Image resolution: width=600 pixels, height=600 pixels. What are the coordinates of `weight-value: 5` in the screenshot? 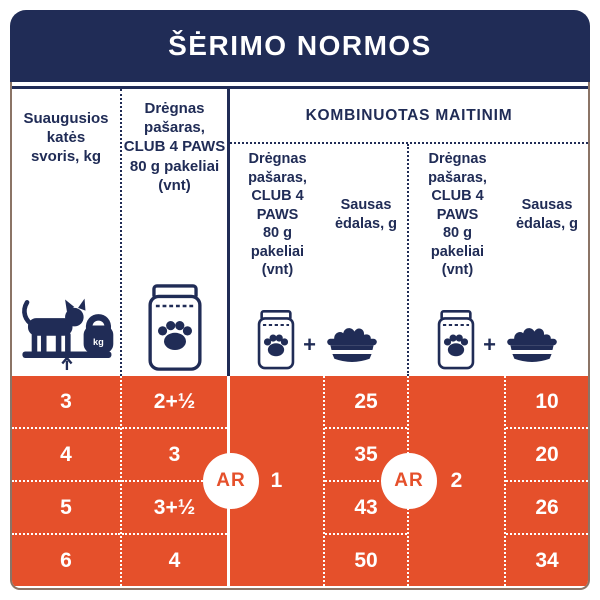 It's located at (66, 506).